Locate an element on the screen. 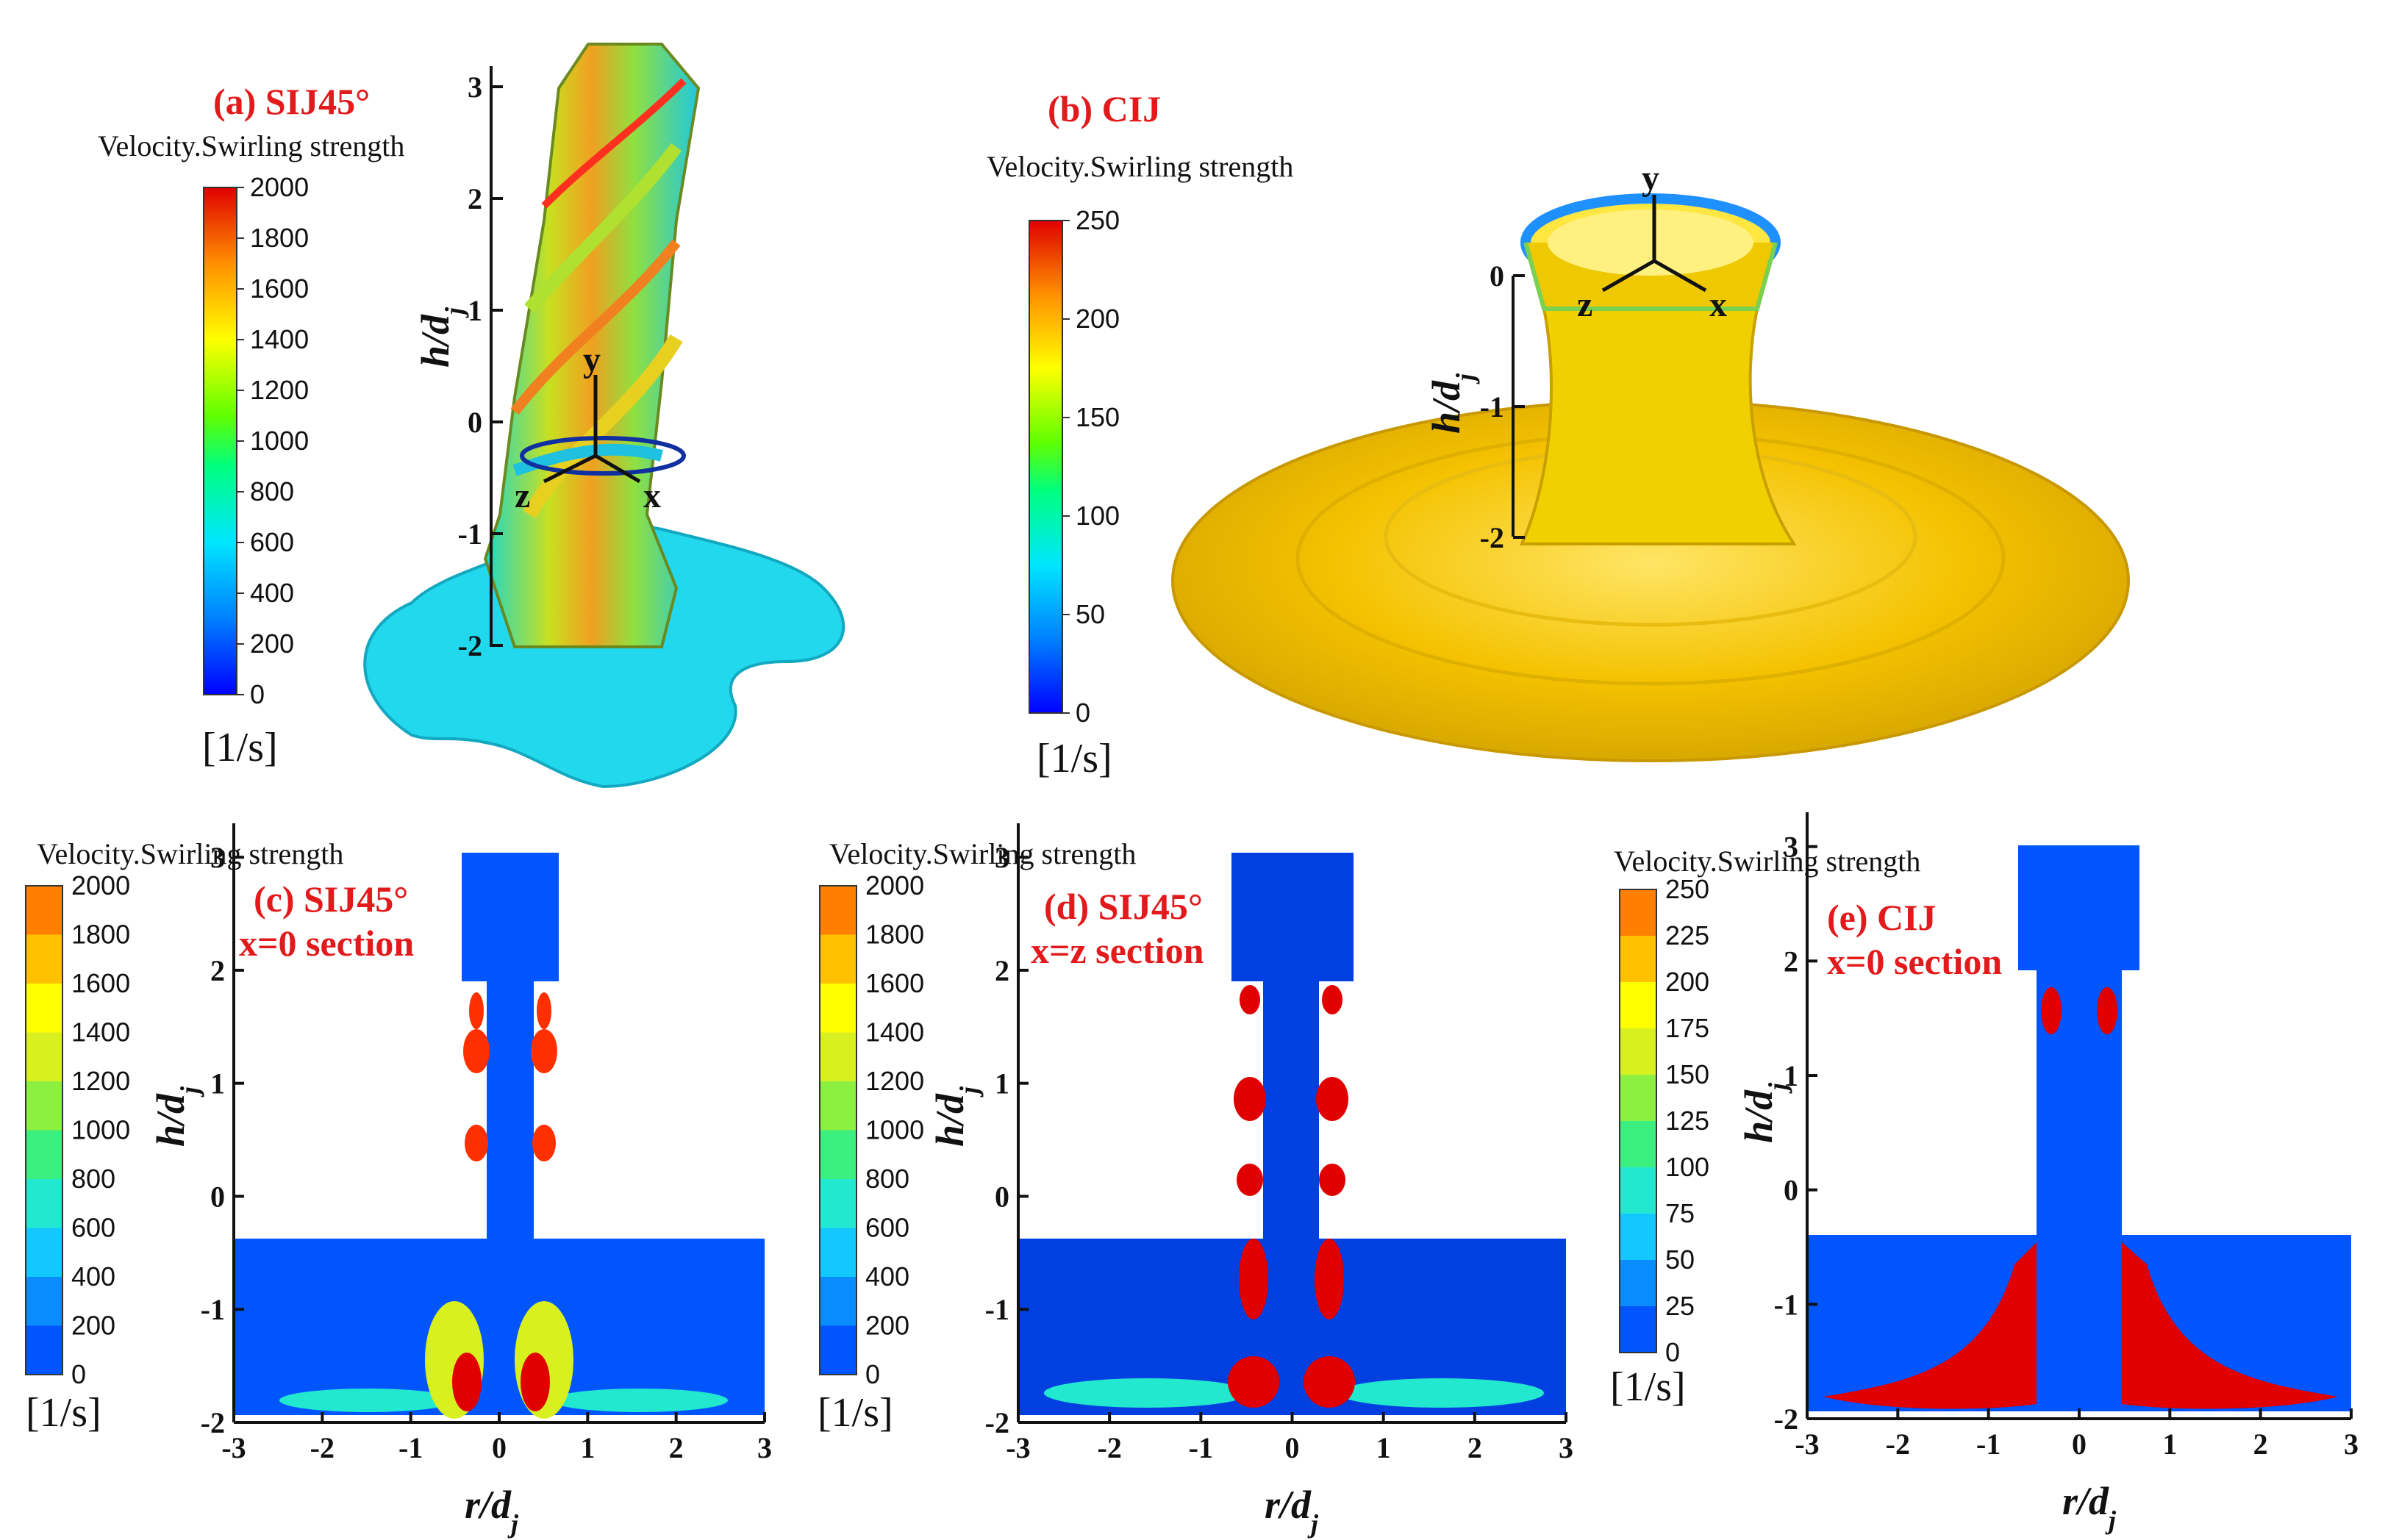 The height and width of the screenshot is (1540, 2385). panel-a-y-tick-1: 1 is located at coordinates (475, 311).